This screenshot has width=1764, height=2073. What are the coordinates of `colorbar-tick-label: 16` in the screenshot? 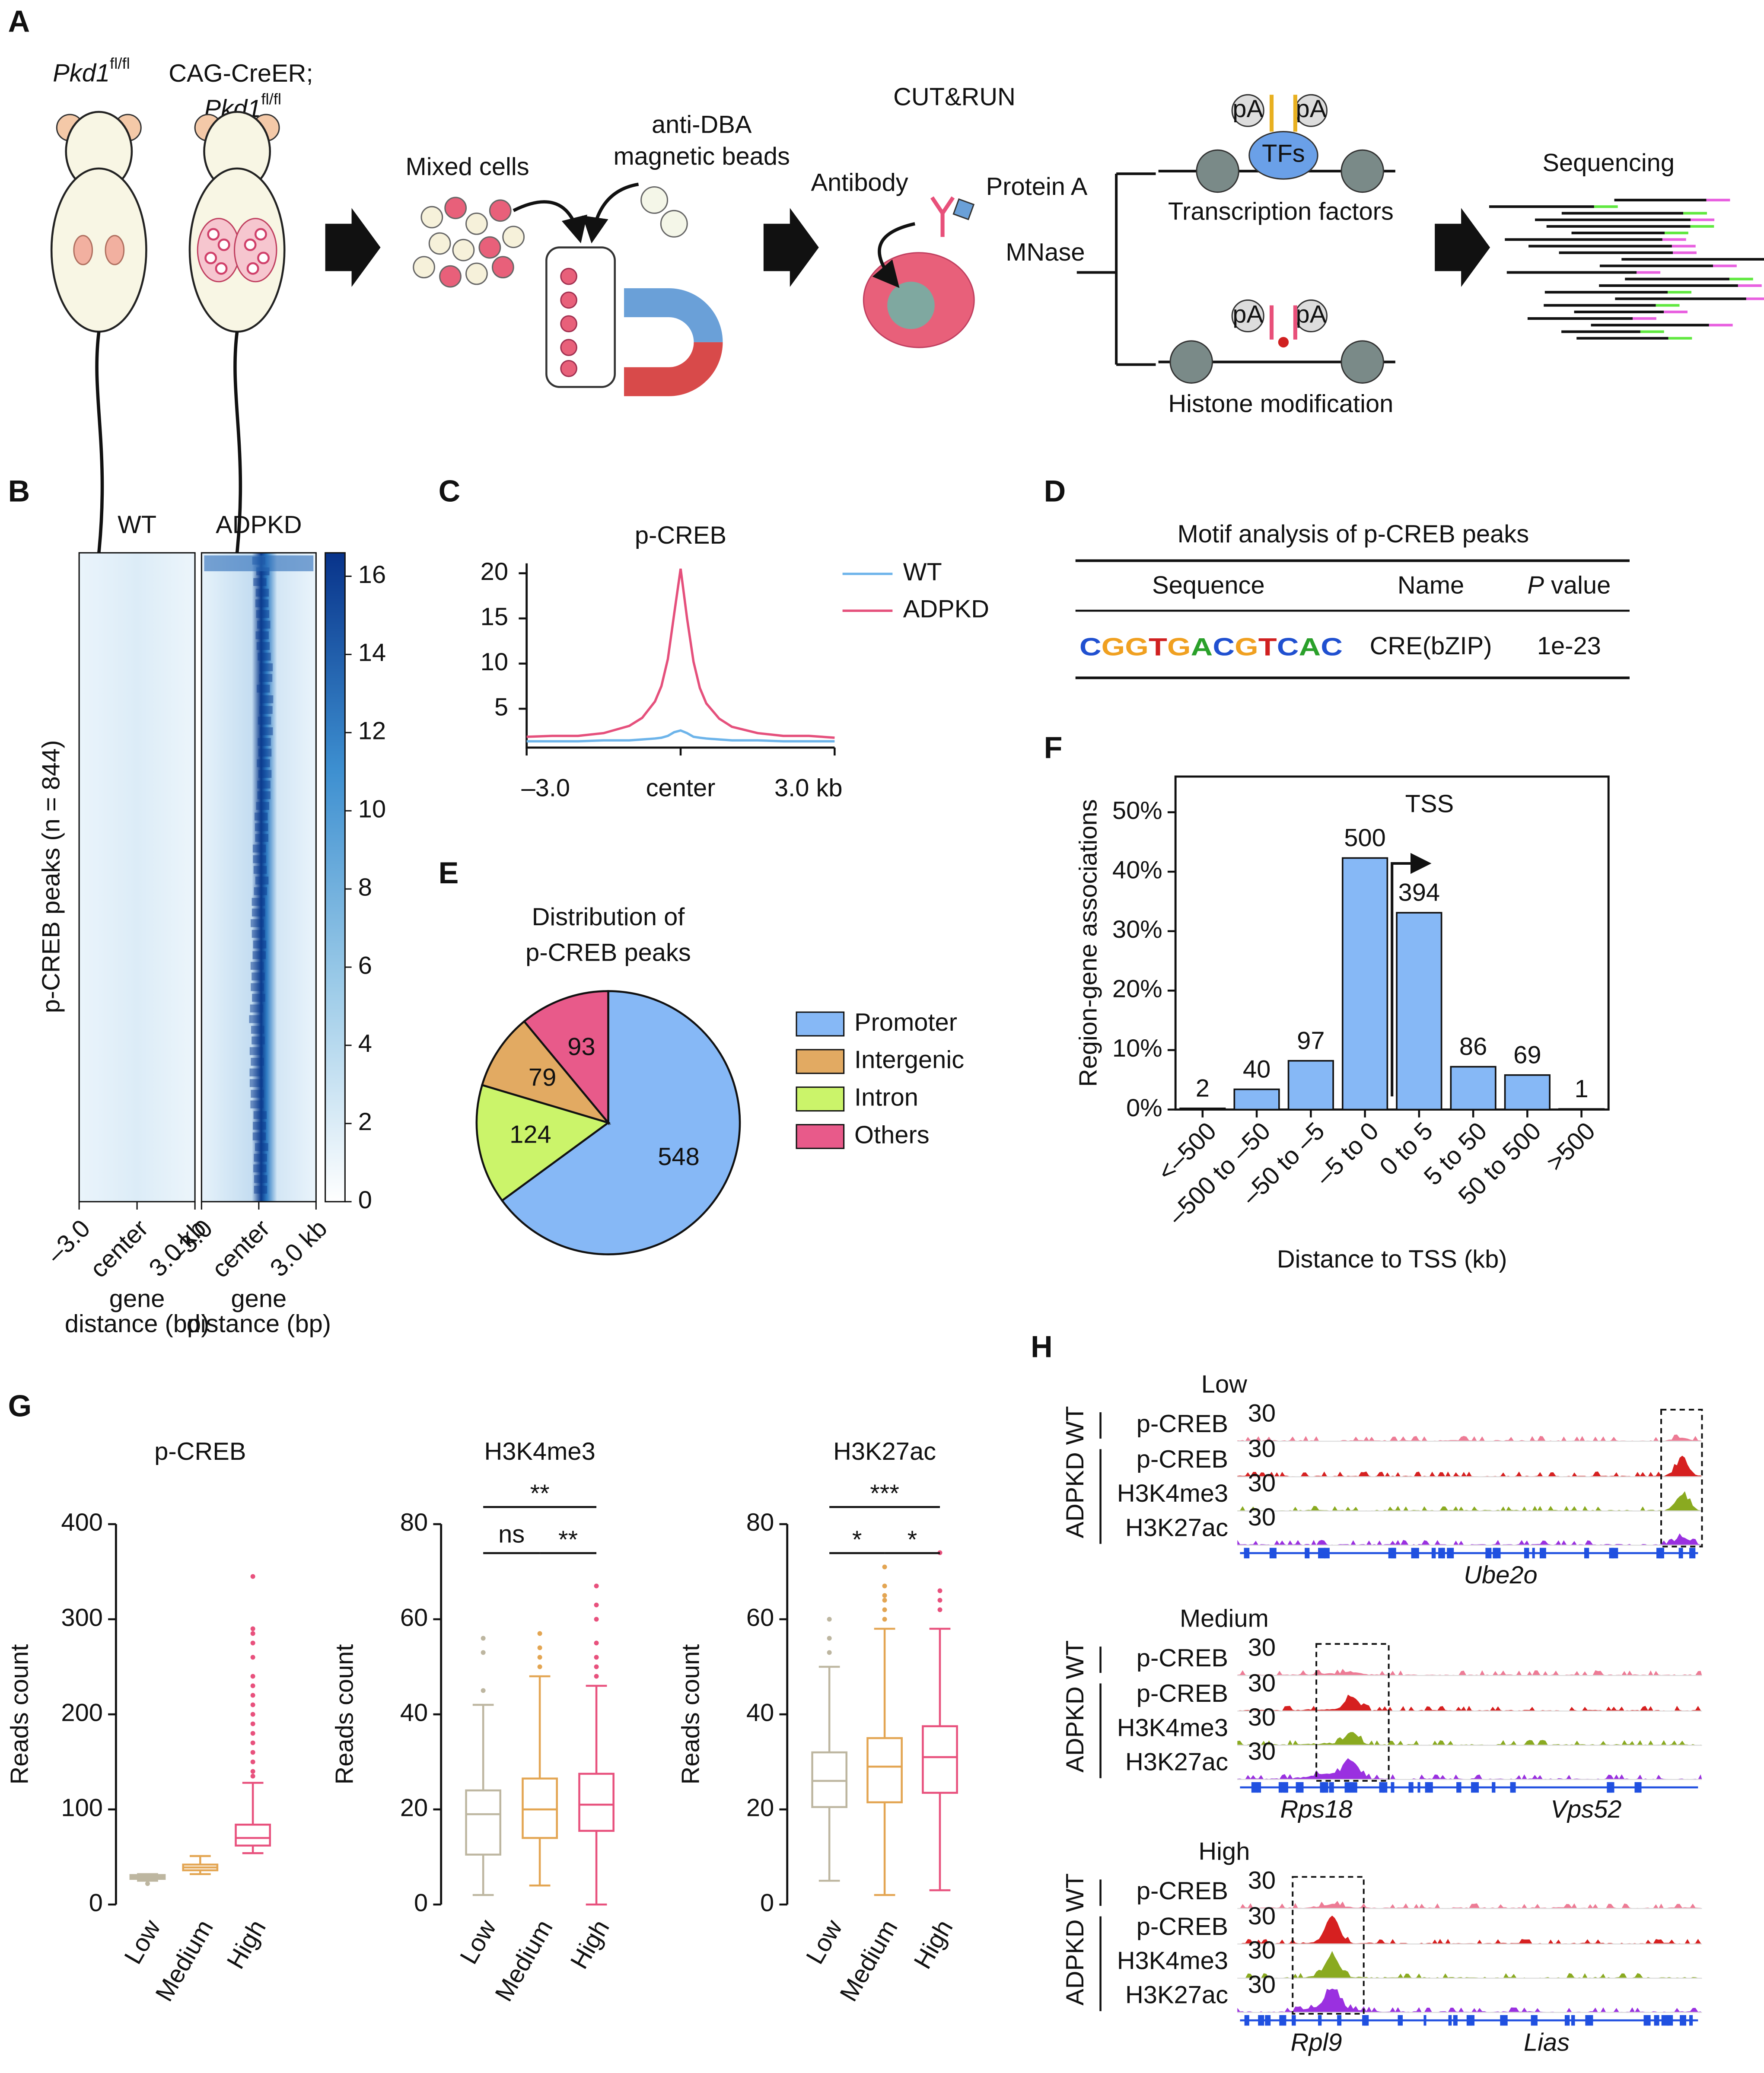 It's located at (372, 575).